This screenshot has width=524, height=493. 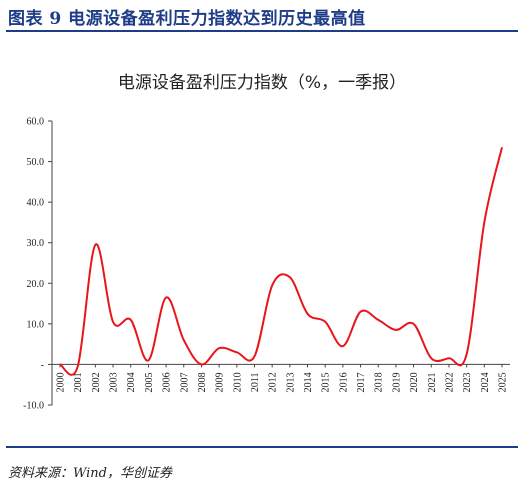 I want to click on y-tick-label: 30.0, so click(x=36, y=243).